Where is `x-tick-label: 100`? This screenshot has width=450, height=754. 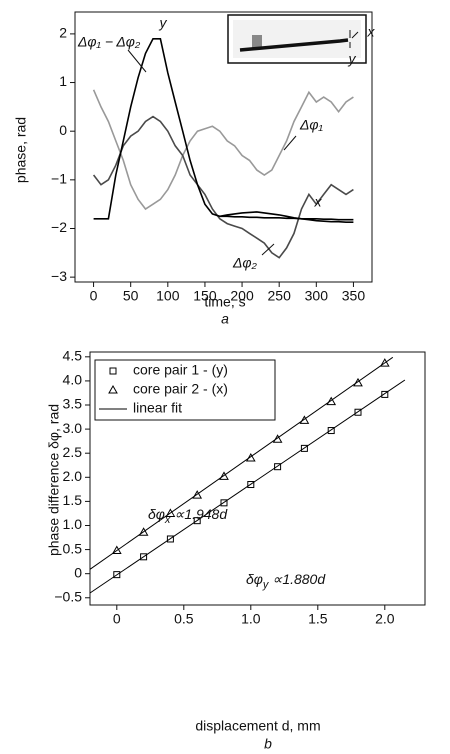 x-tick-label: 100 is located at coordinates (168, 296).